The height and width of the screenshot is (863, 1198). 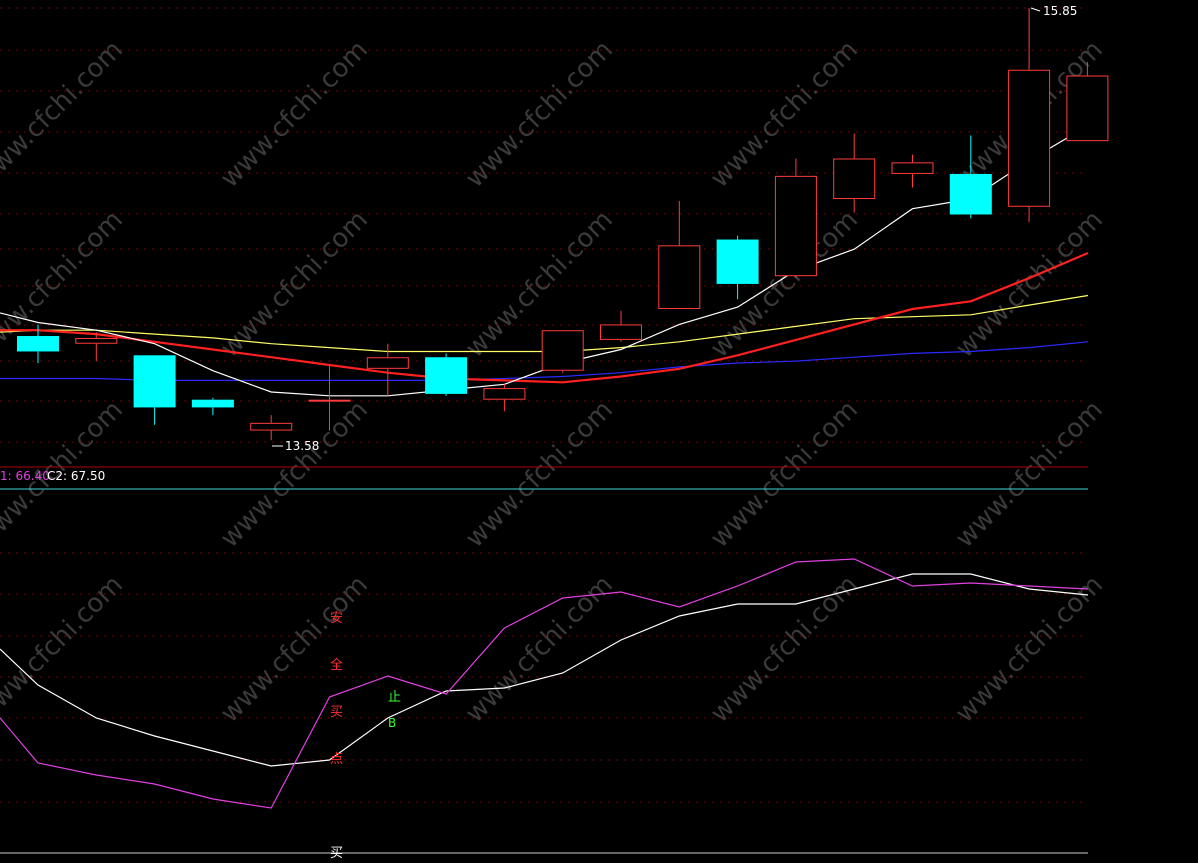 I want to click on ma20-line, so click(x=544, y=323).